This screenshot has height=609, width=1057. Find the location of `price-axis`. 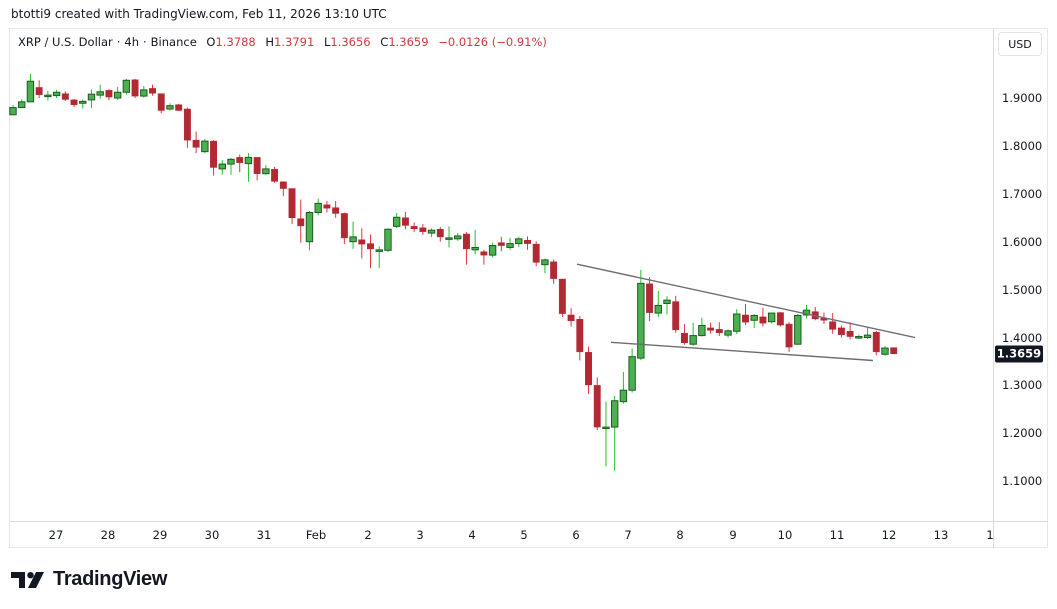

price-axis is located at coordinates (1020, 275).